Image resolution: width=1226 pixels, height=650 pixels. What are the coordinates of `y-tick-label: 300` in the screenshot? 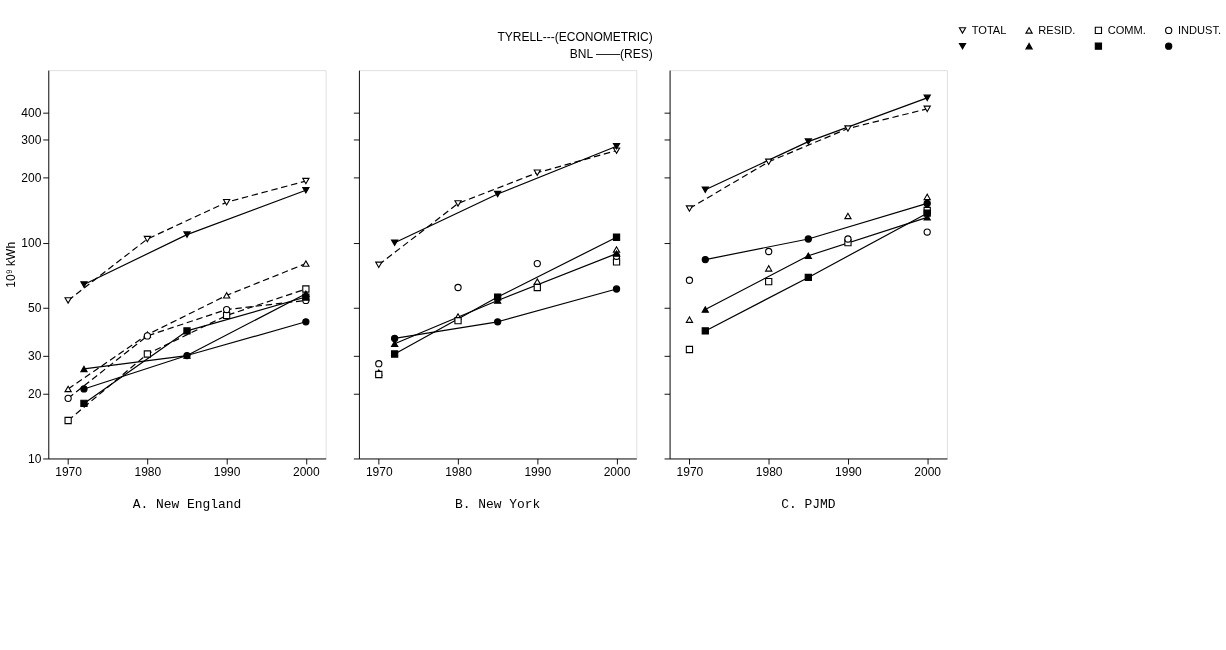 It's located at (31, 139).